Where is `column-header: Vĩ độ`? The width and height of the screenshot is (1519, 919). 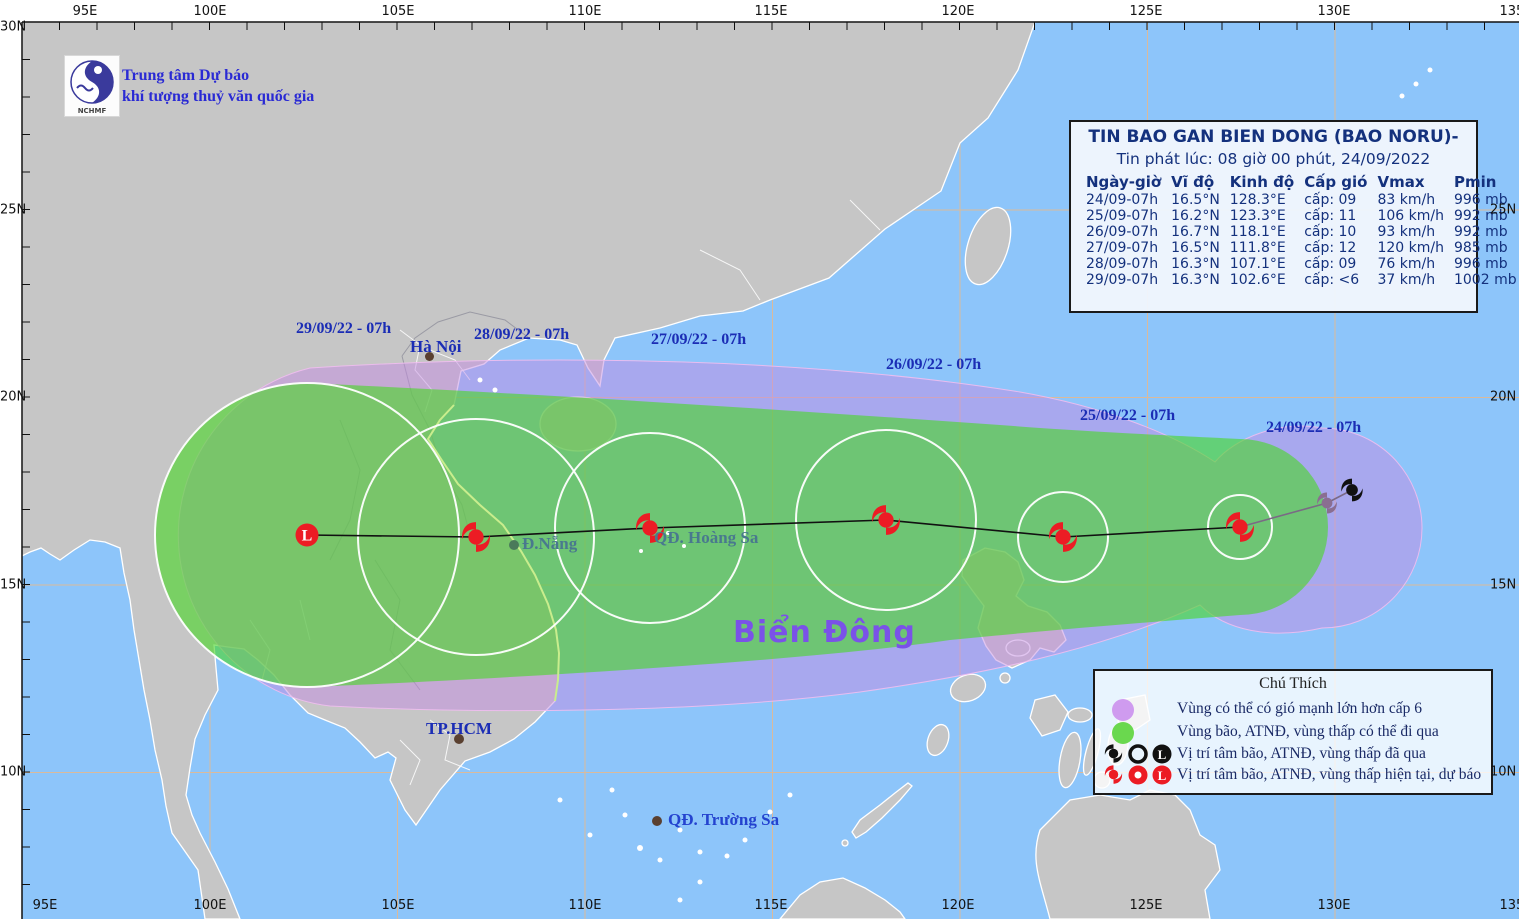
column-header: Vĩ độ is located at coordinates (1193, 182).